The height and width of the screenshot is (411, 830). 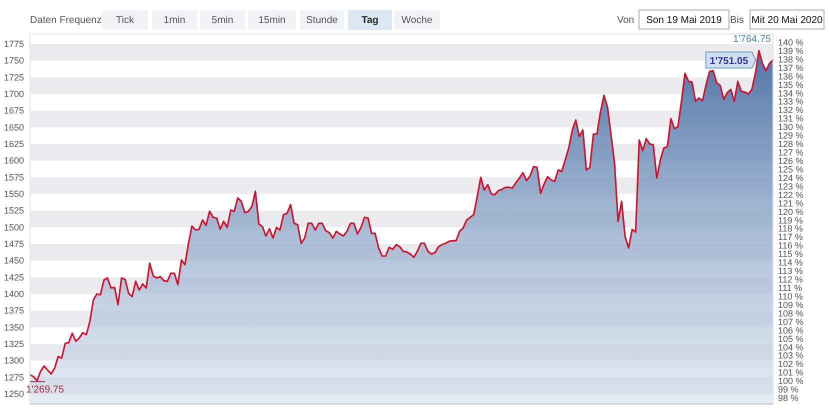 I want to click on y2-tick-label: 116 %, so click(x=790, y=245).